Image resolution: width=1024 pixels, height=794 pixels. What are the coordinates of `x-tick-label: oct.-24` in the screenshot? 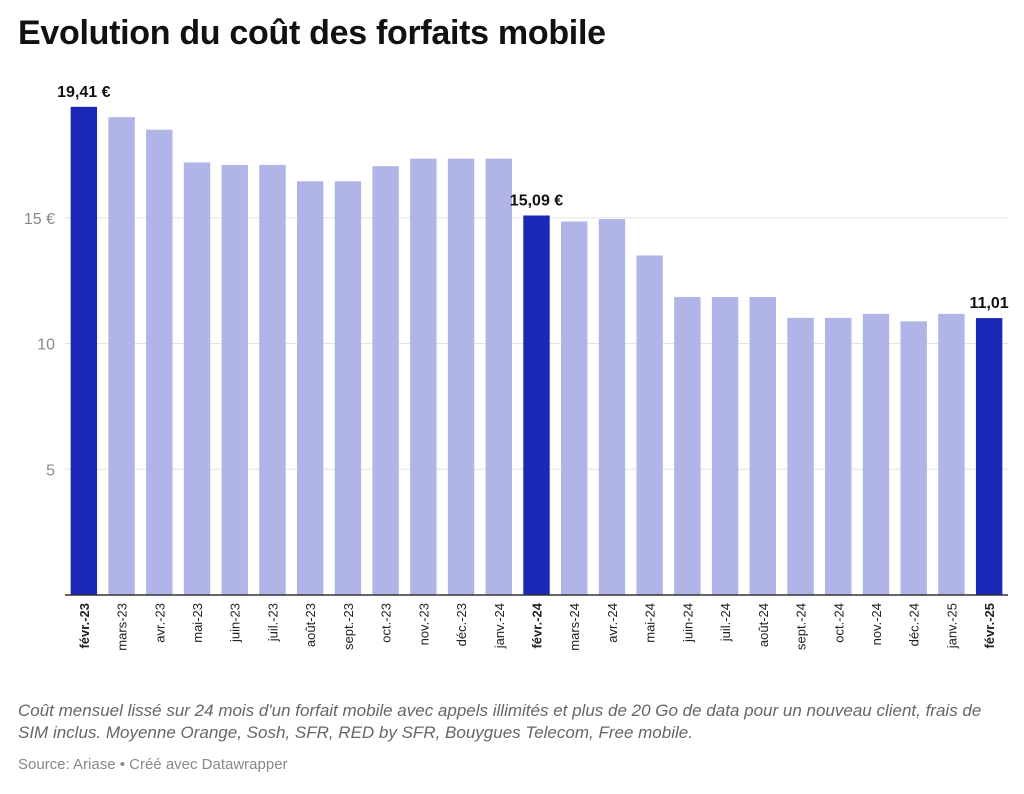 It's located at (838, 623).